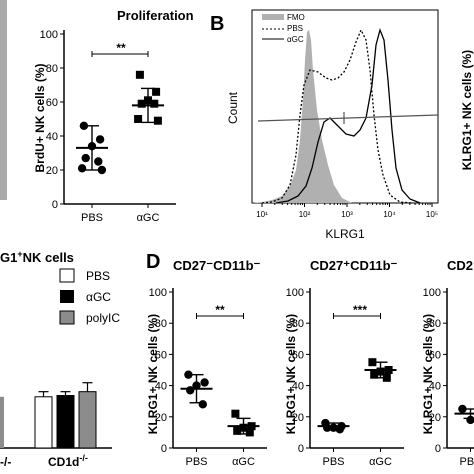  Describe the element at coordinates (40, 117) in the screenshot. I see `proliferation-ylabel: BrdU+ NK cells (%)` at that location.